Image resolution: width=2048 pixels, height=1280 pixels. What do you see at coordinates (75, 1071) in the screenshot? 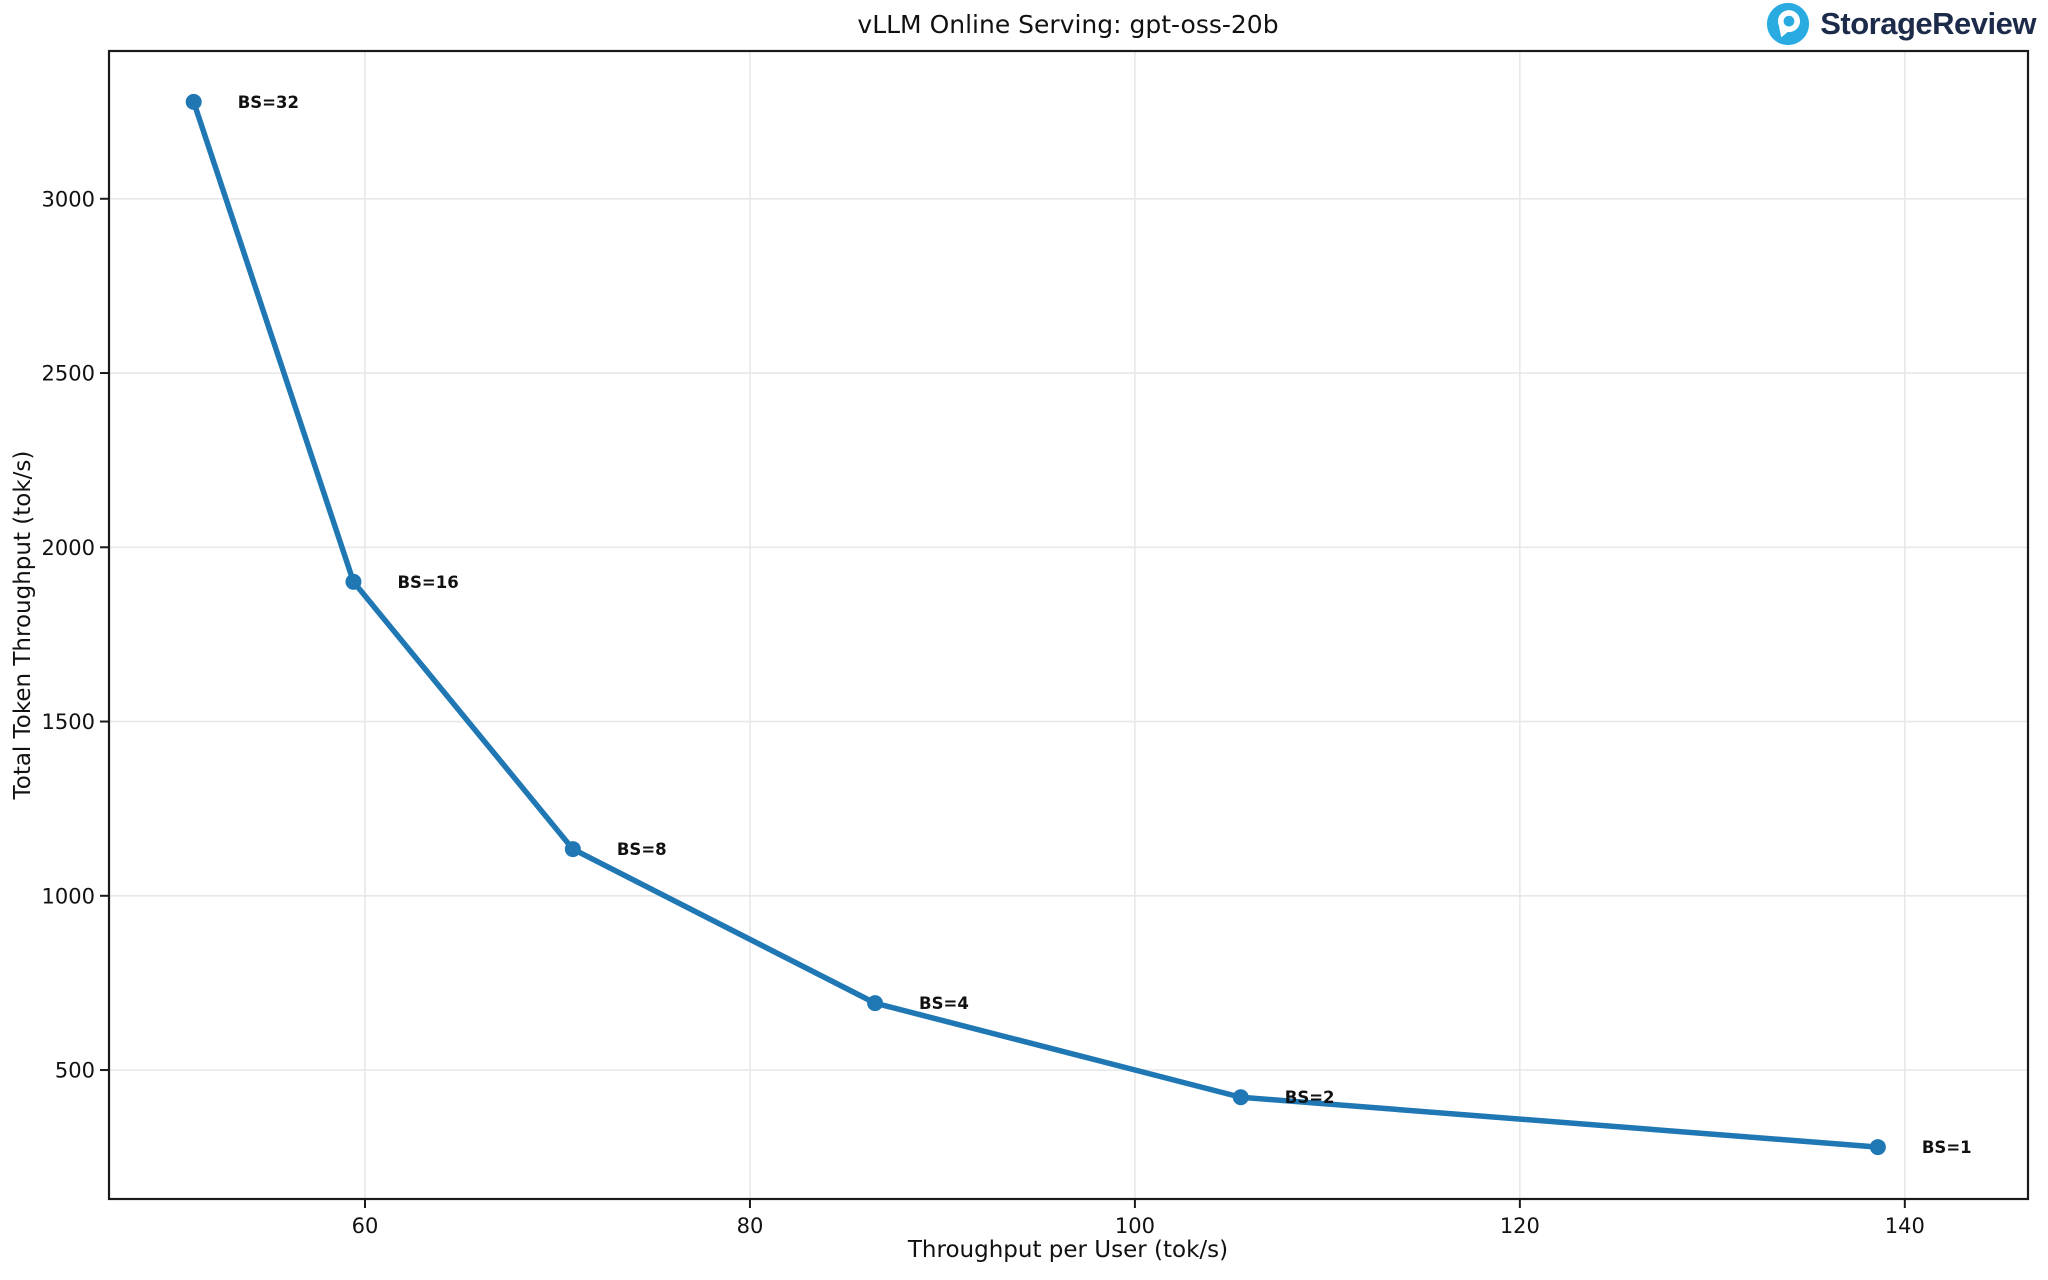
I see `y-tick-label: 500` at bounding box center [75, 1071].